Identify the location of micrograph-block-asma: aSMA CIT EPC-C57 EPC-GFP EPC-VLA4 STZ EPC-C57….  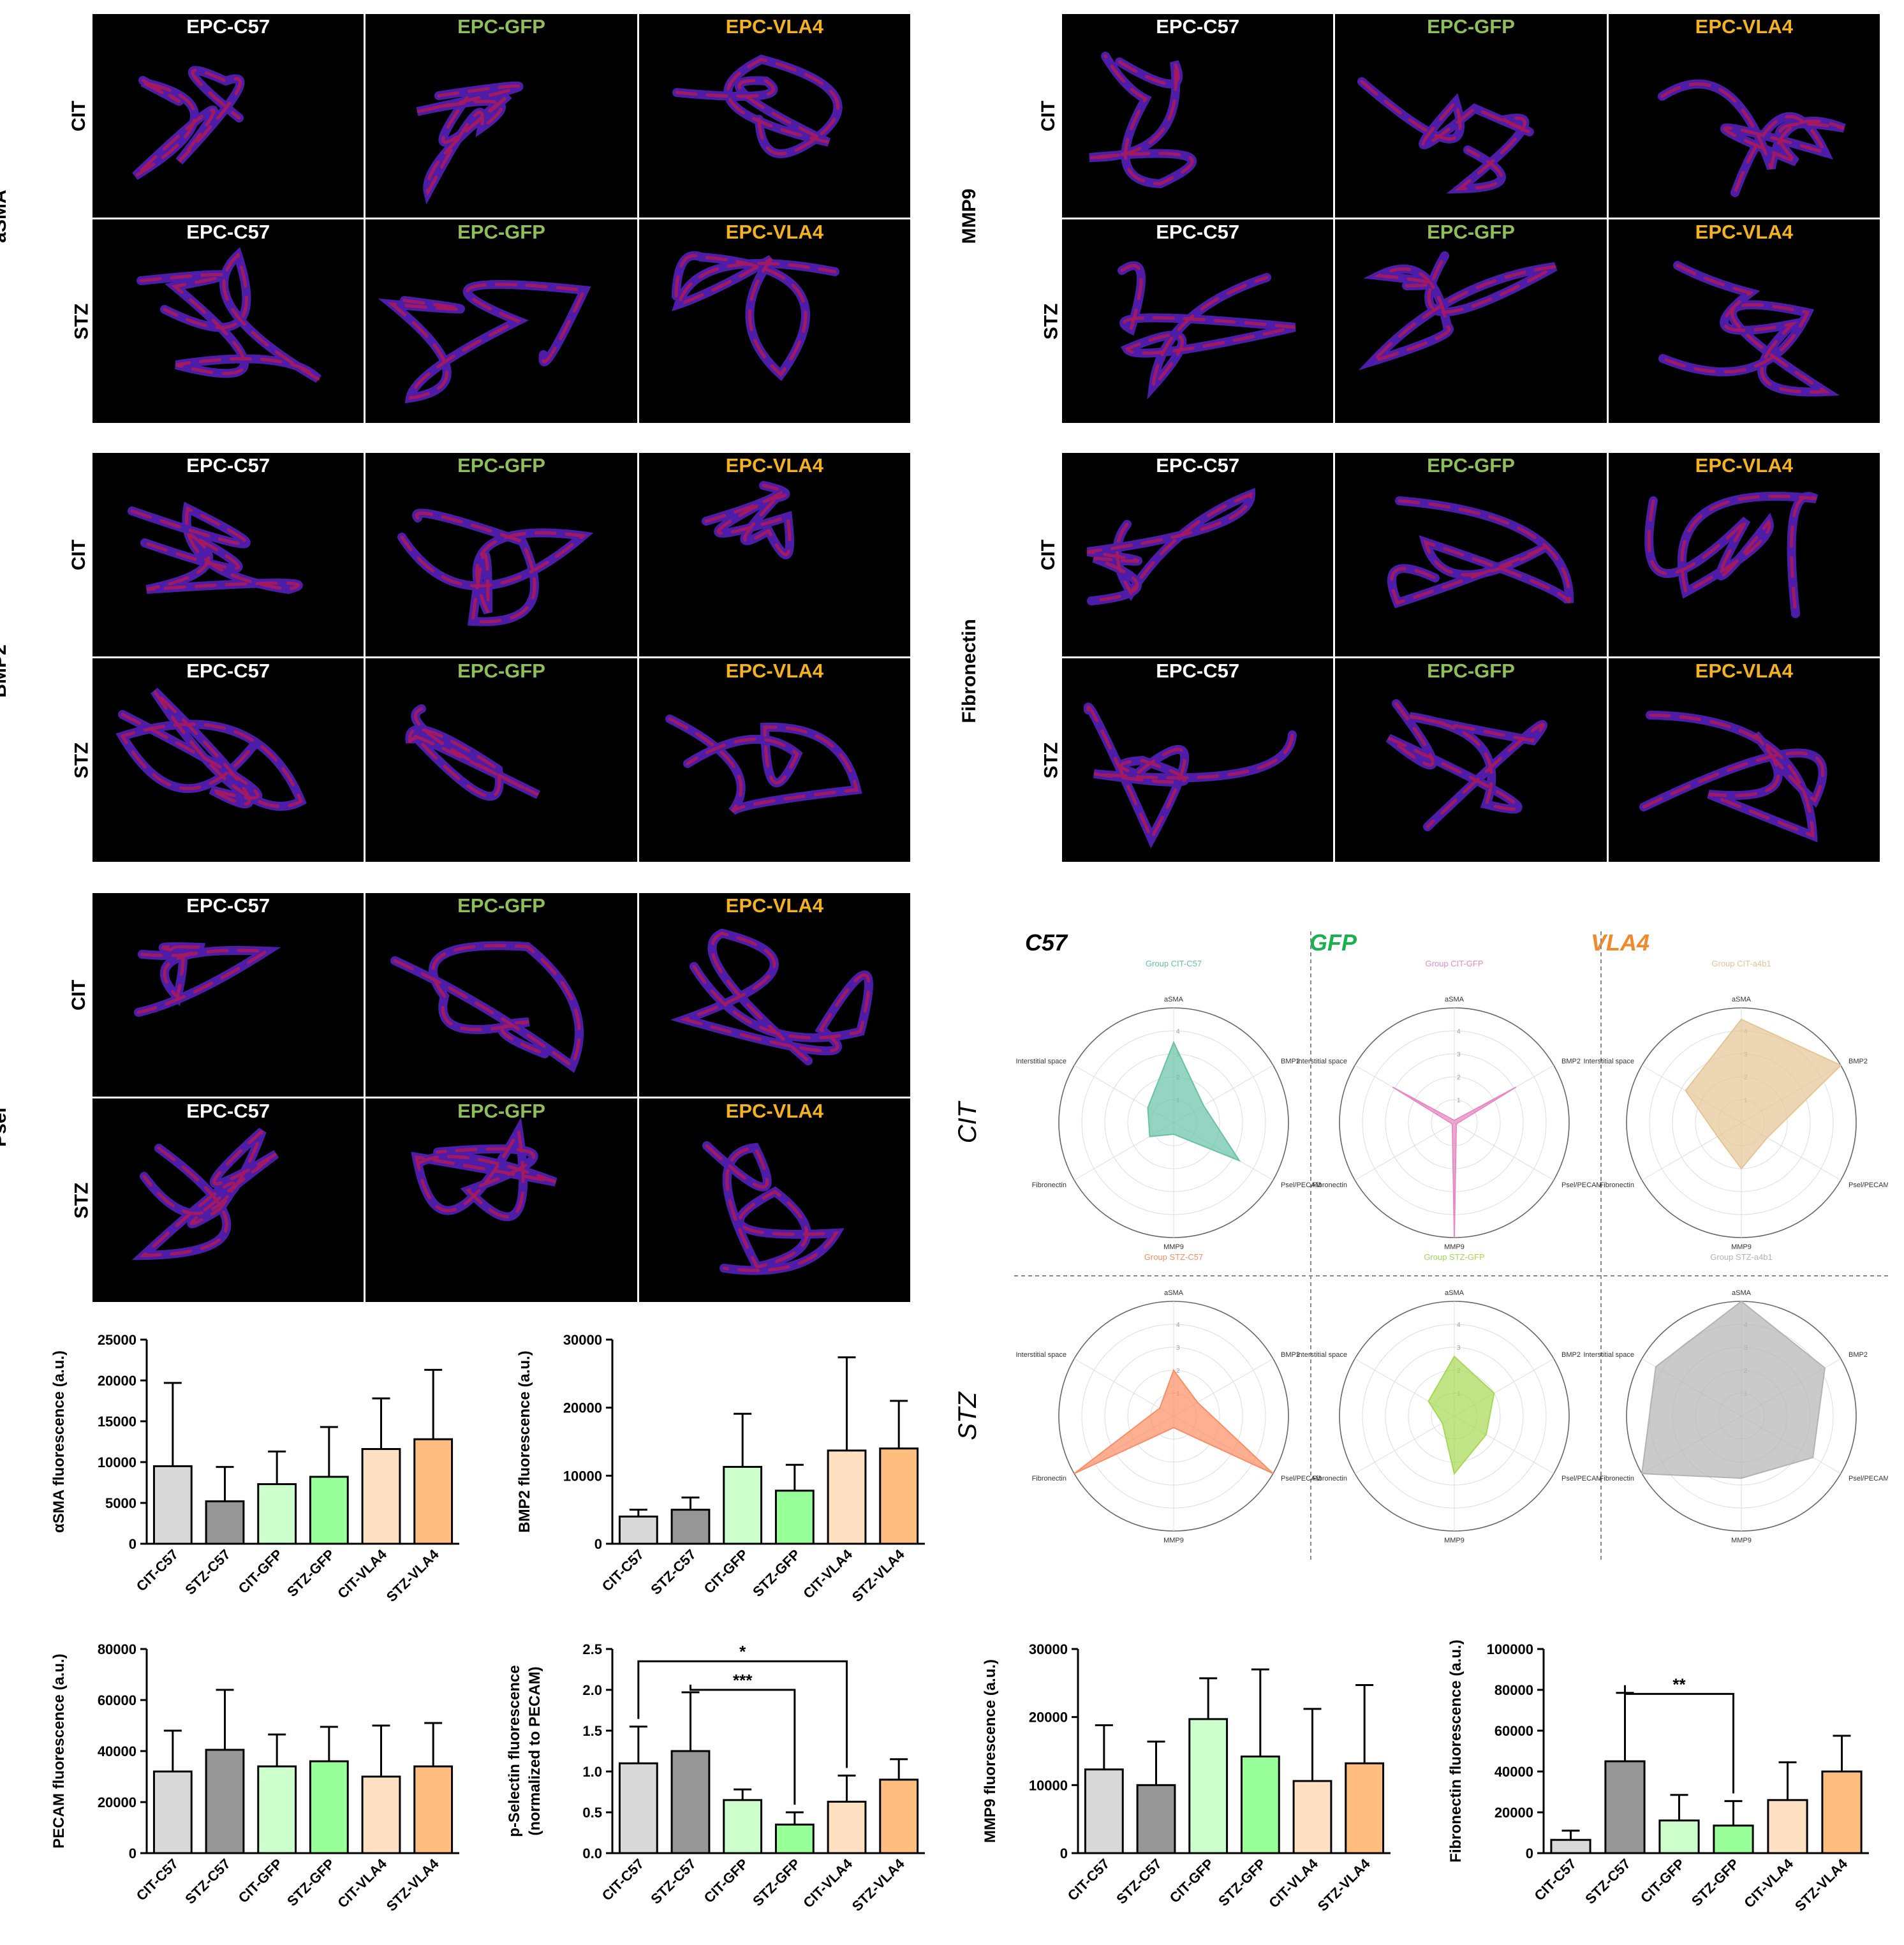
(456, 220).